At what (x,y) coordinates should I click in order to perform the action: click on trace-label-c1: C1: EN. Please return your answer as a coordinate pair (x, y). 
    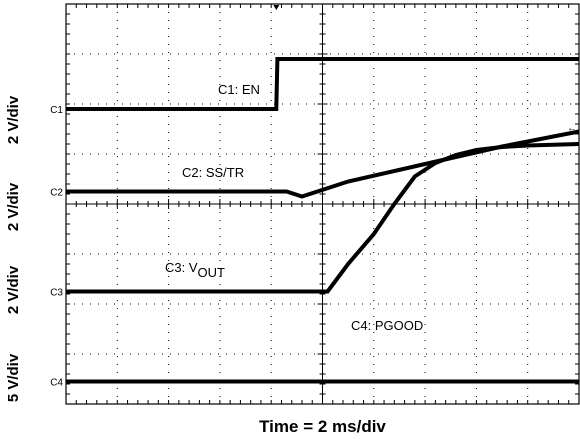
    Looking at the image, I should click on (239, 89).